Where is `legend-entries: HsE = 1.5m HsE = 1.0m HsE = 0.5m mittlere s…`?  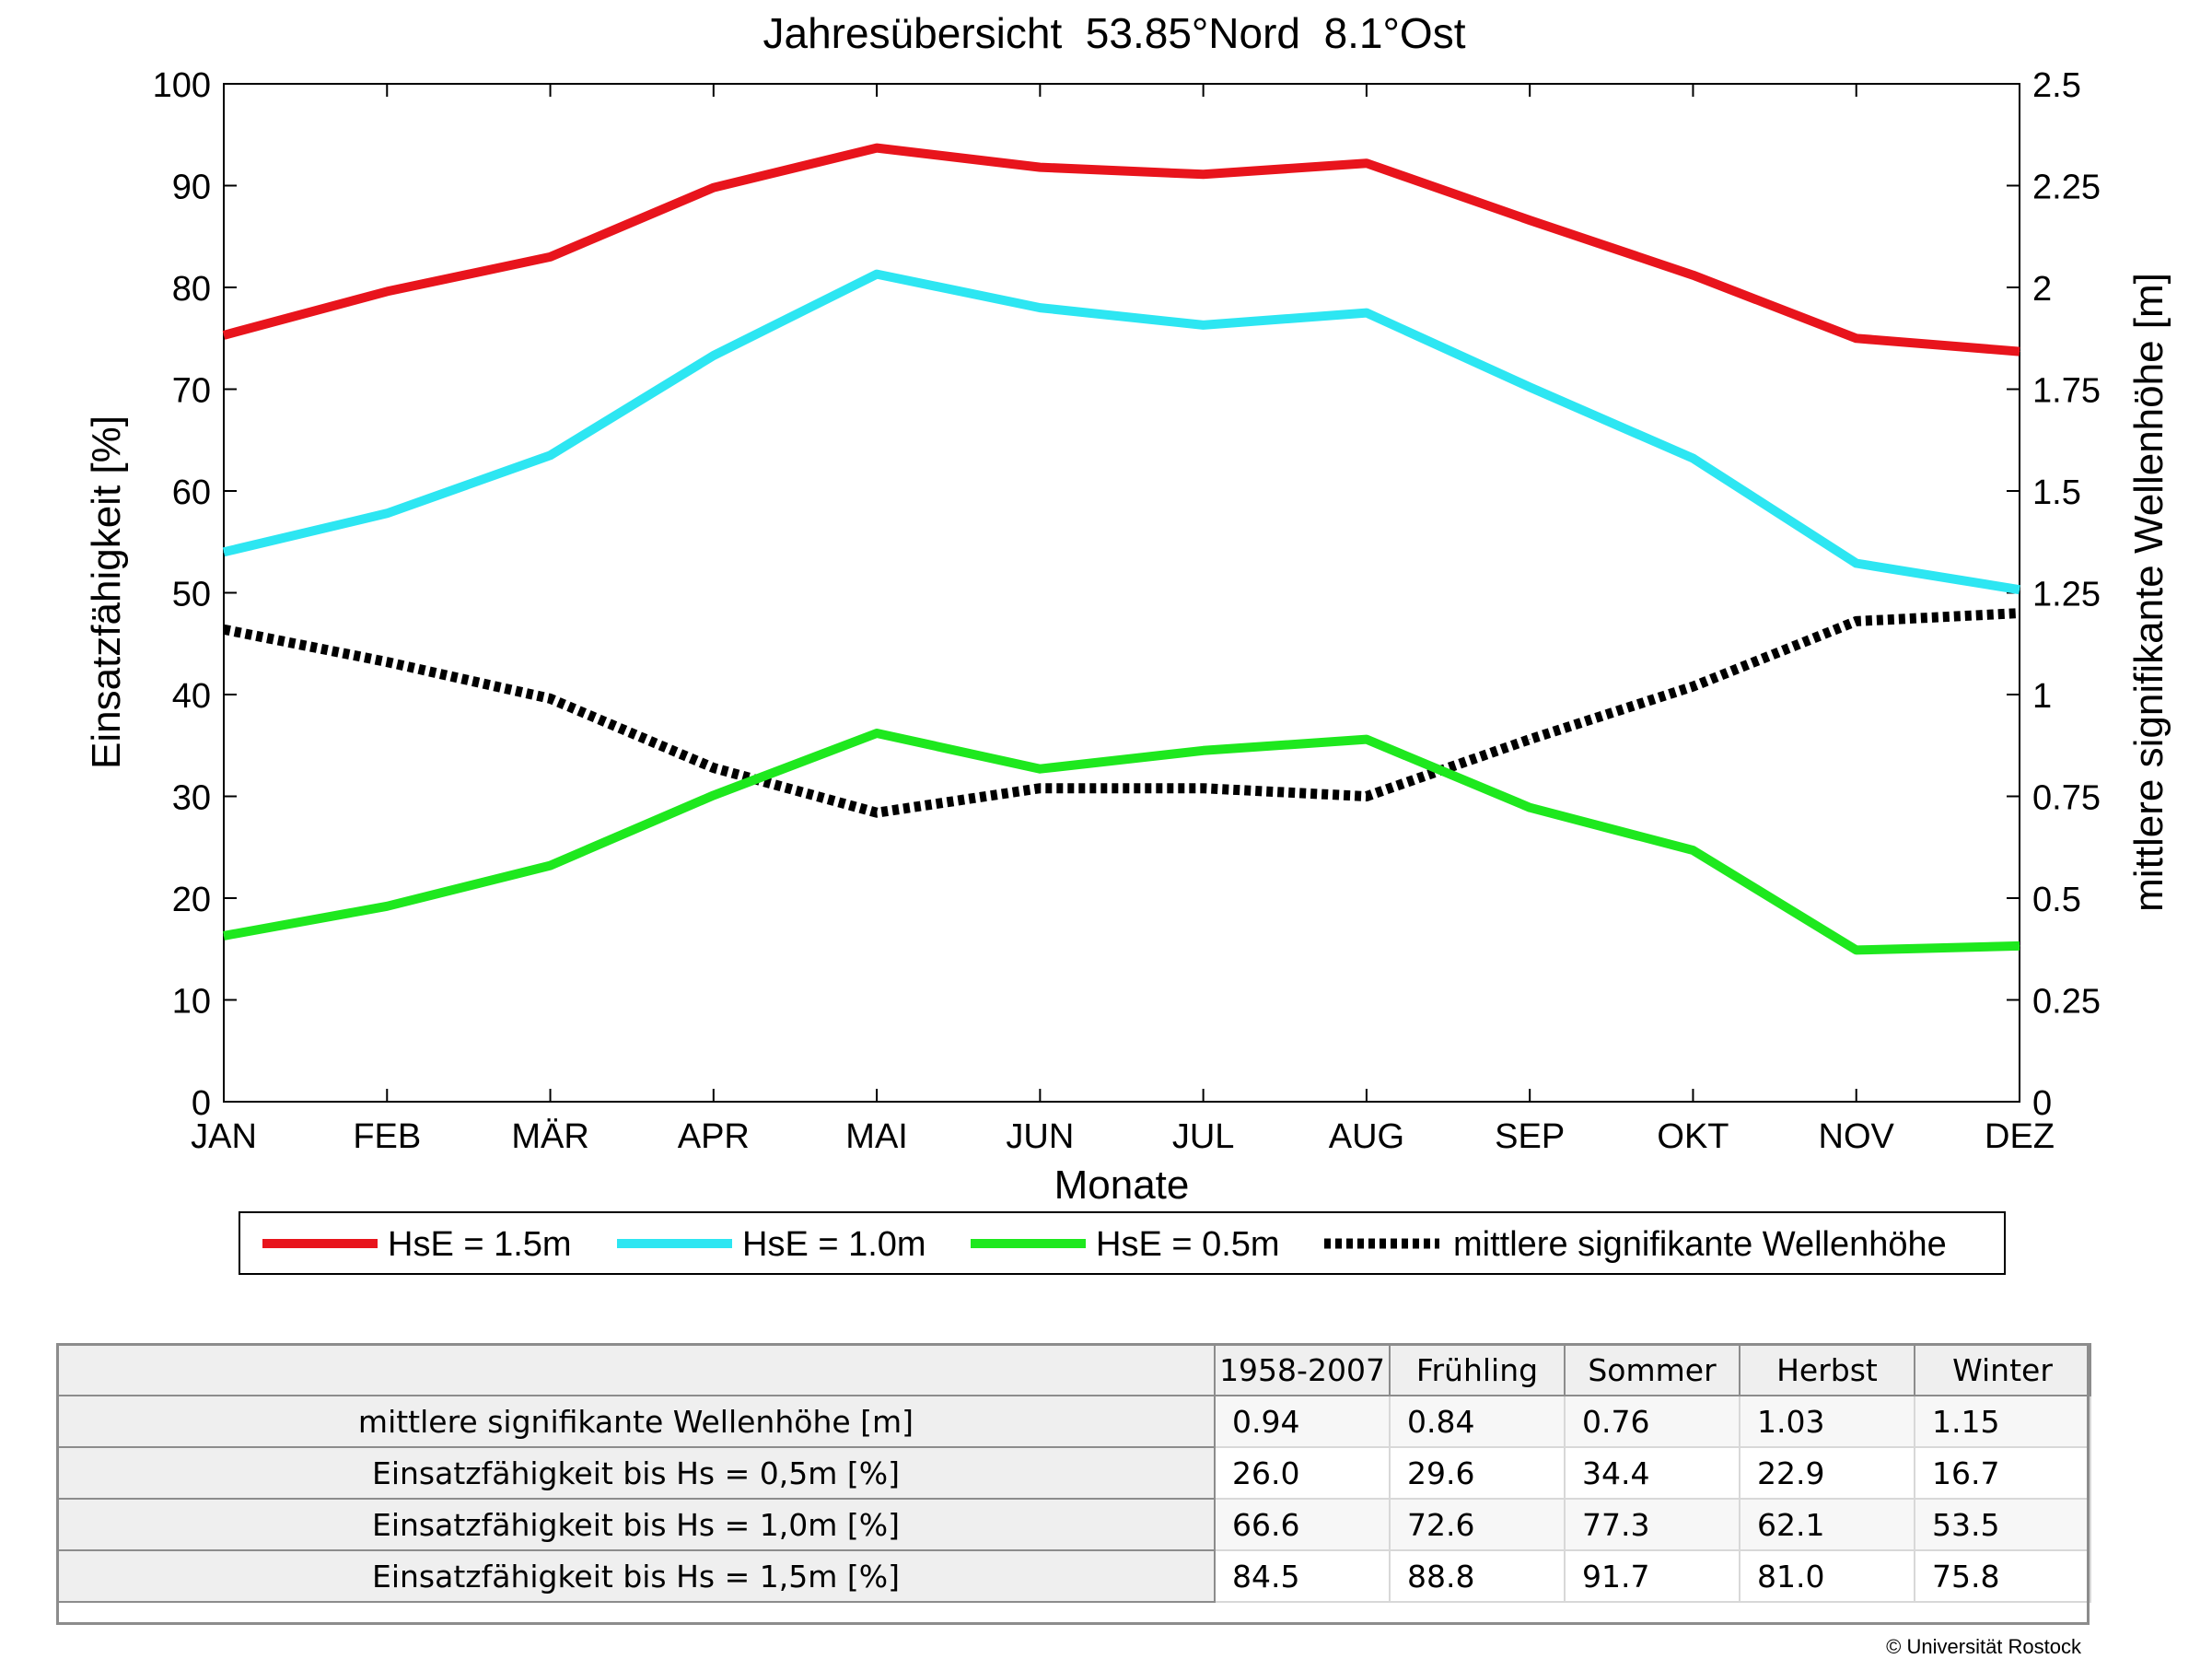 legend-entries: HsE = 1.5m HsE = 1.0m HsE = 0.5m mittlere s… is located at coordinates (1104, 1244).